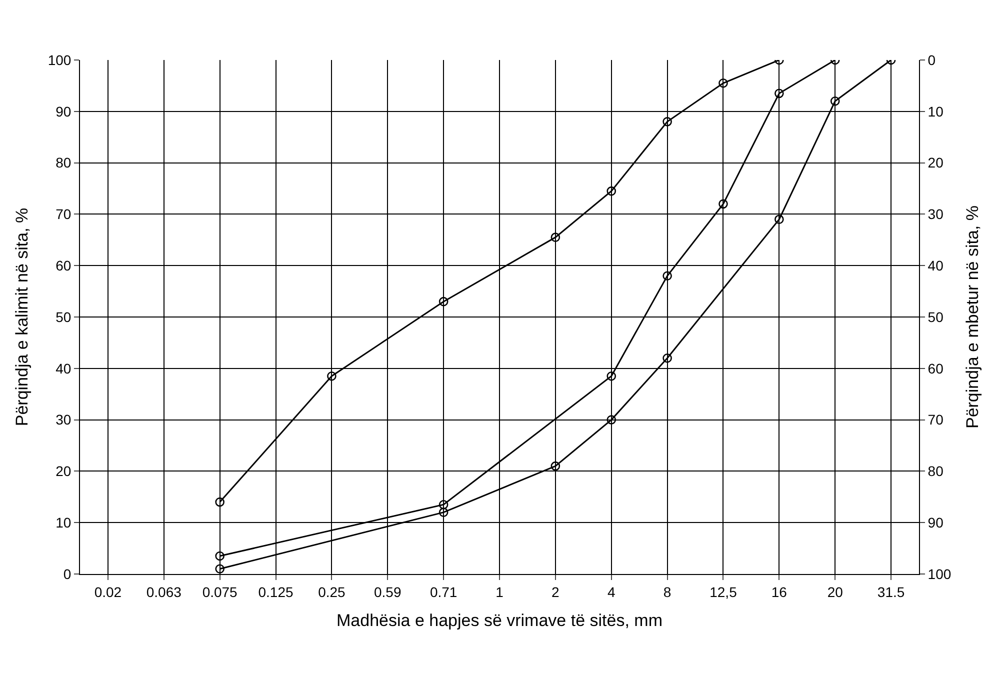 This screenshot has height=684, width=999. What do you see at coordinates (64, 522) in the screenshot?
I see `y-tick-label: 10` at bounding box center [64, 522].